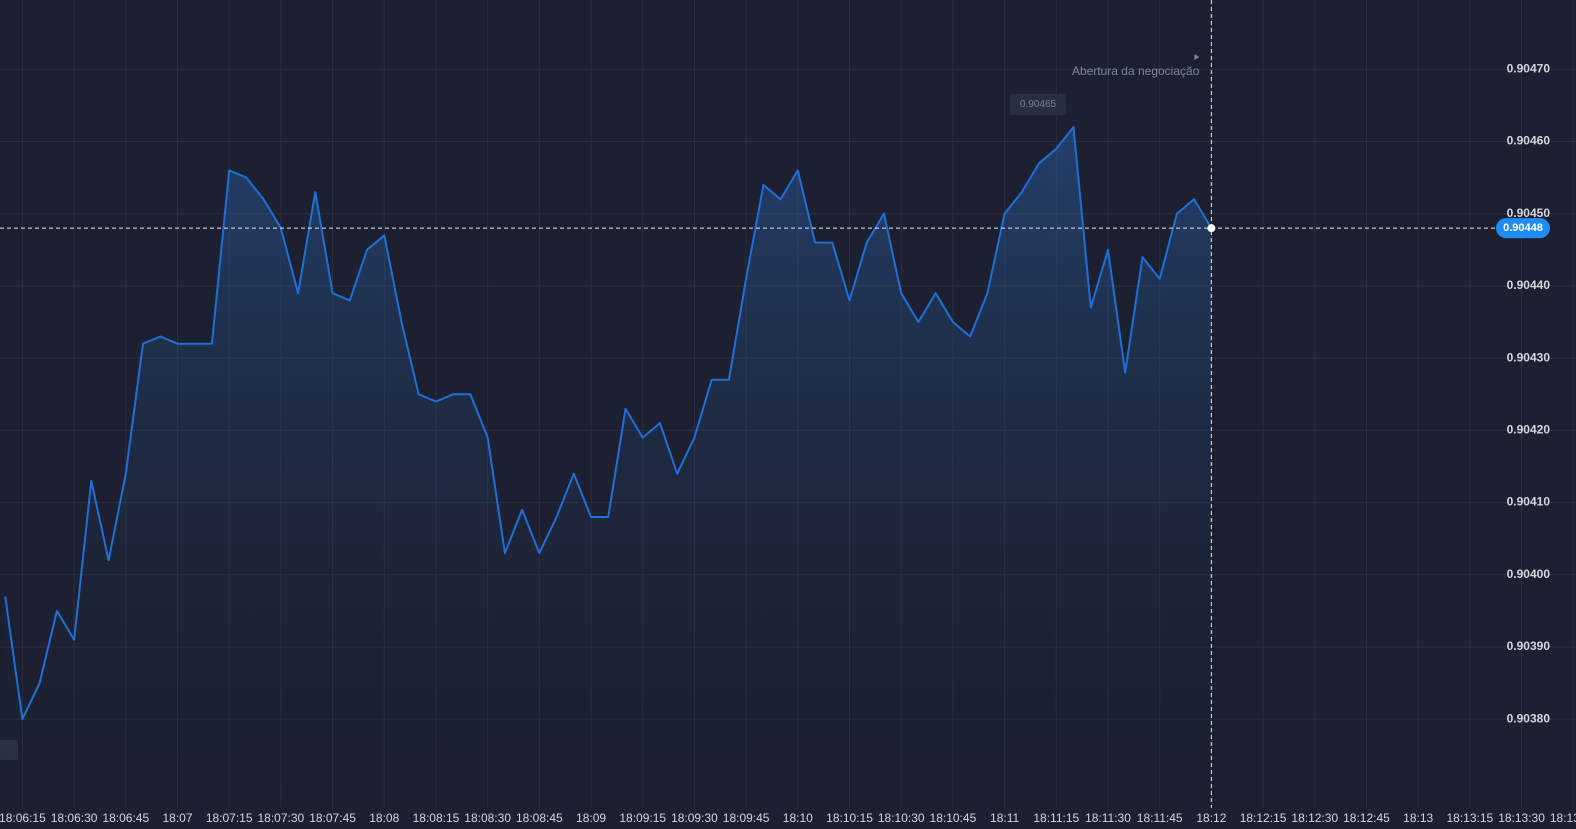 The image size is (1576, 829). I want to click on x-tick-label: 18:11:30, so click(1108, 818).